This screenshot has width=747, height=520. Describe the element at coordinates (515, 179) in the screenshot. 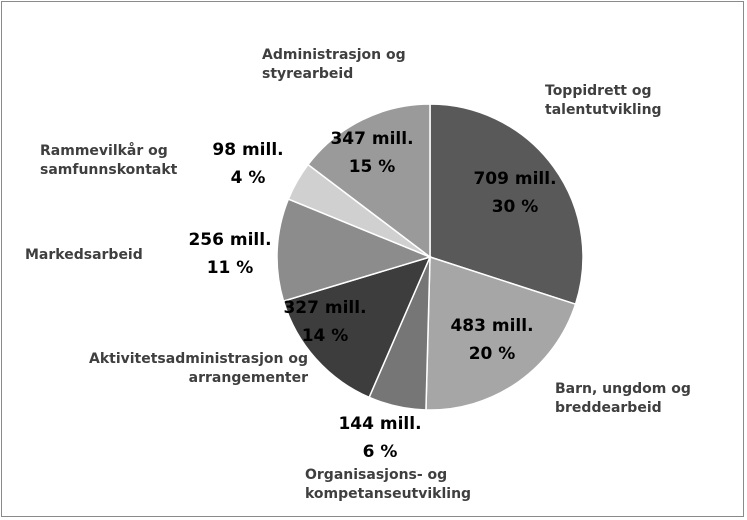

I see `value-label: 709 mill.` at that location.